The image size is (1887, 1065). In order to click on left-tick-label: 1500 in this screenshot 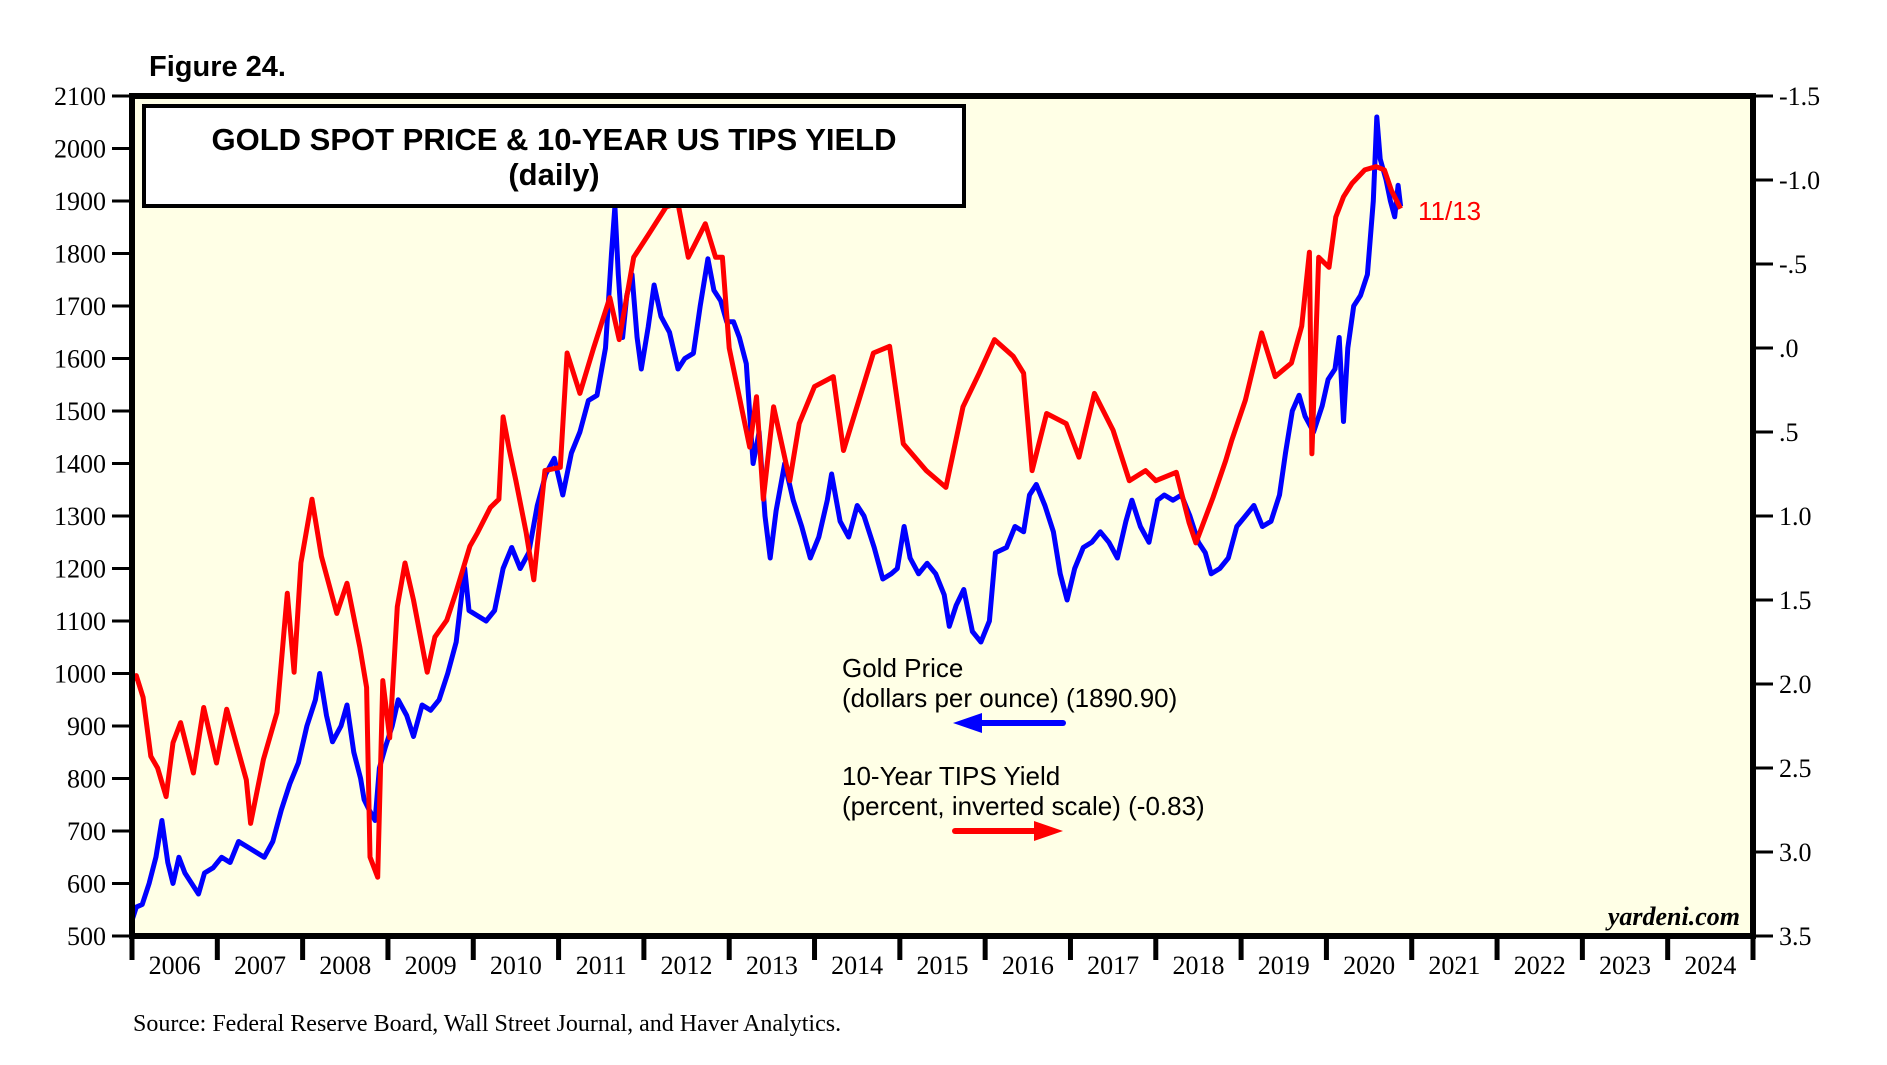, I will do `click(80, 411)`.